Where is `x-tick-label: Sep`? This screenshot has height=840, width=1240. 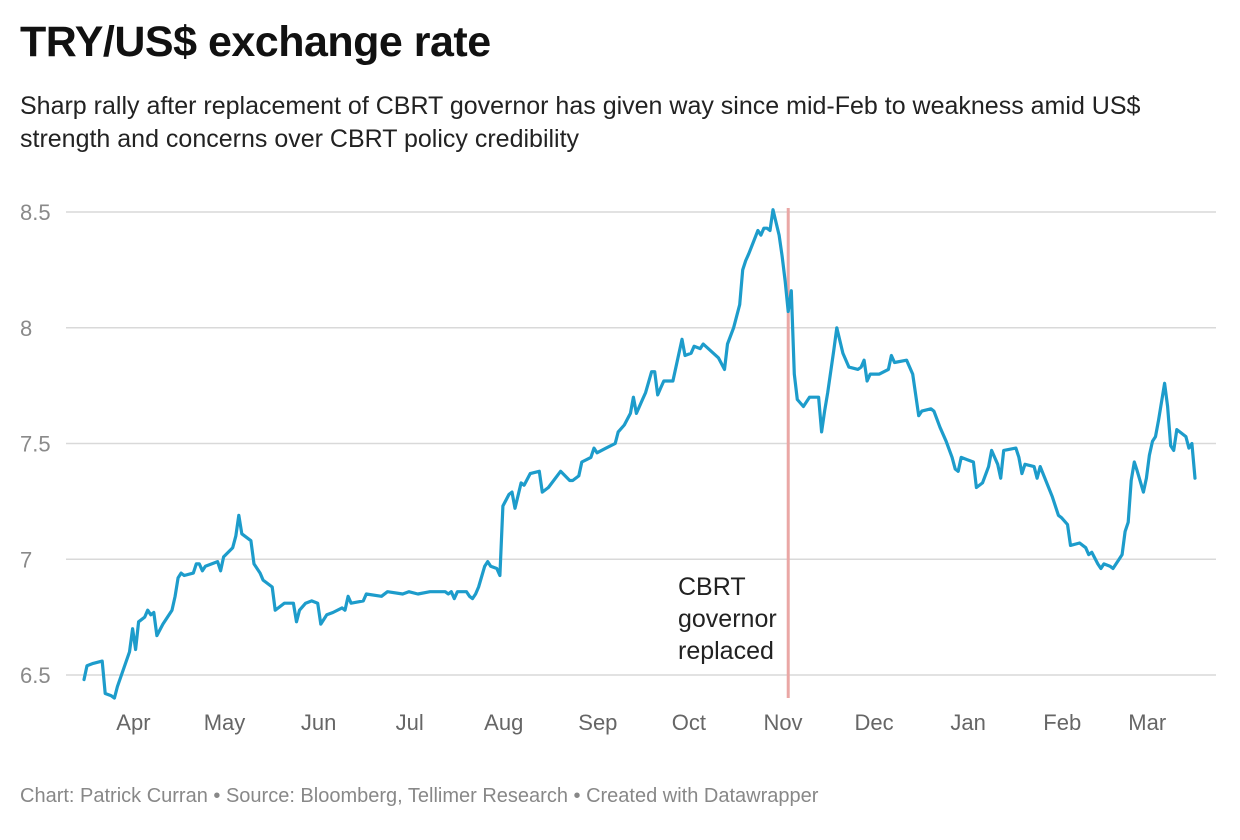
x-tick-label: Sep is located at coordinates (597, 722).